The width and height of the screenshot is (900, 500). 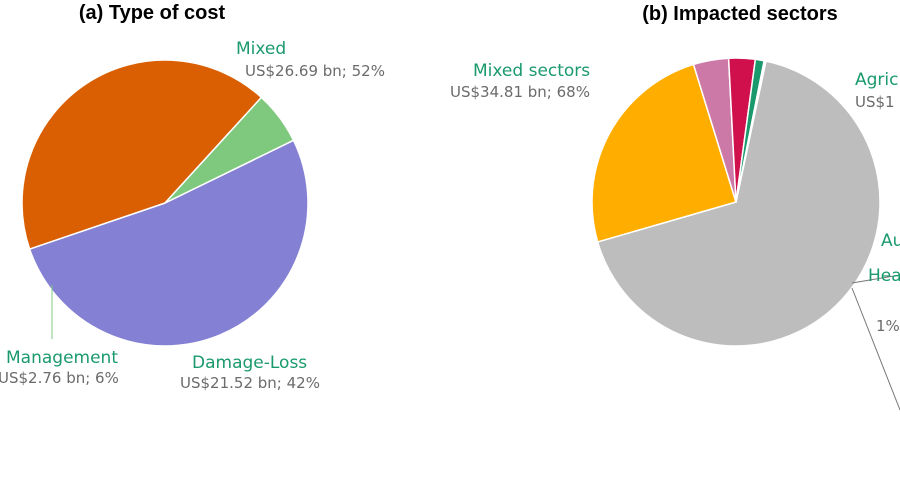 What do you see at coordinates (890, 241) in the screenshot?
I see `label-au: Au` at bounding box center [890, 241].